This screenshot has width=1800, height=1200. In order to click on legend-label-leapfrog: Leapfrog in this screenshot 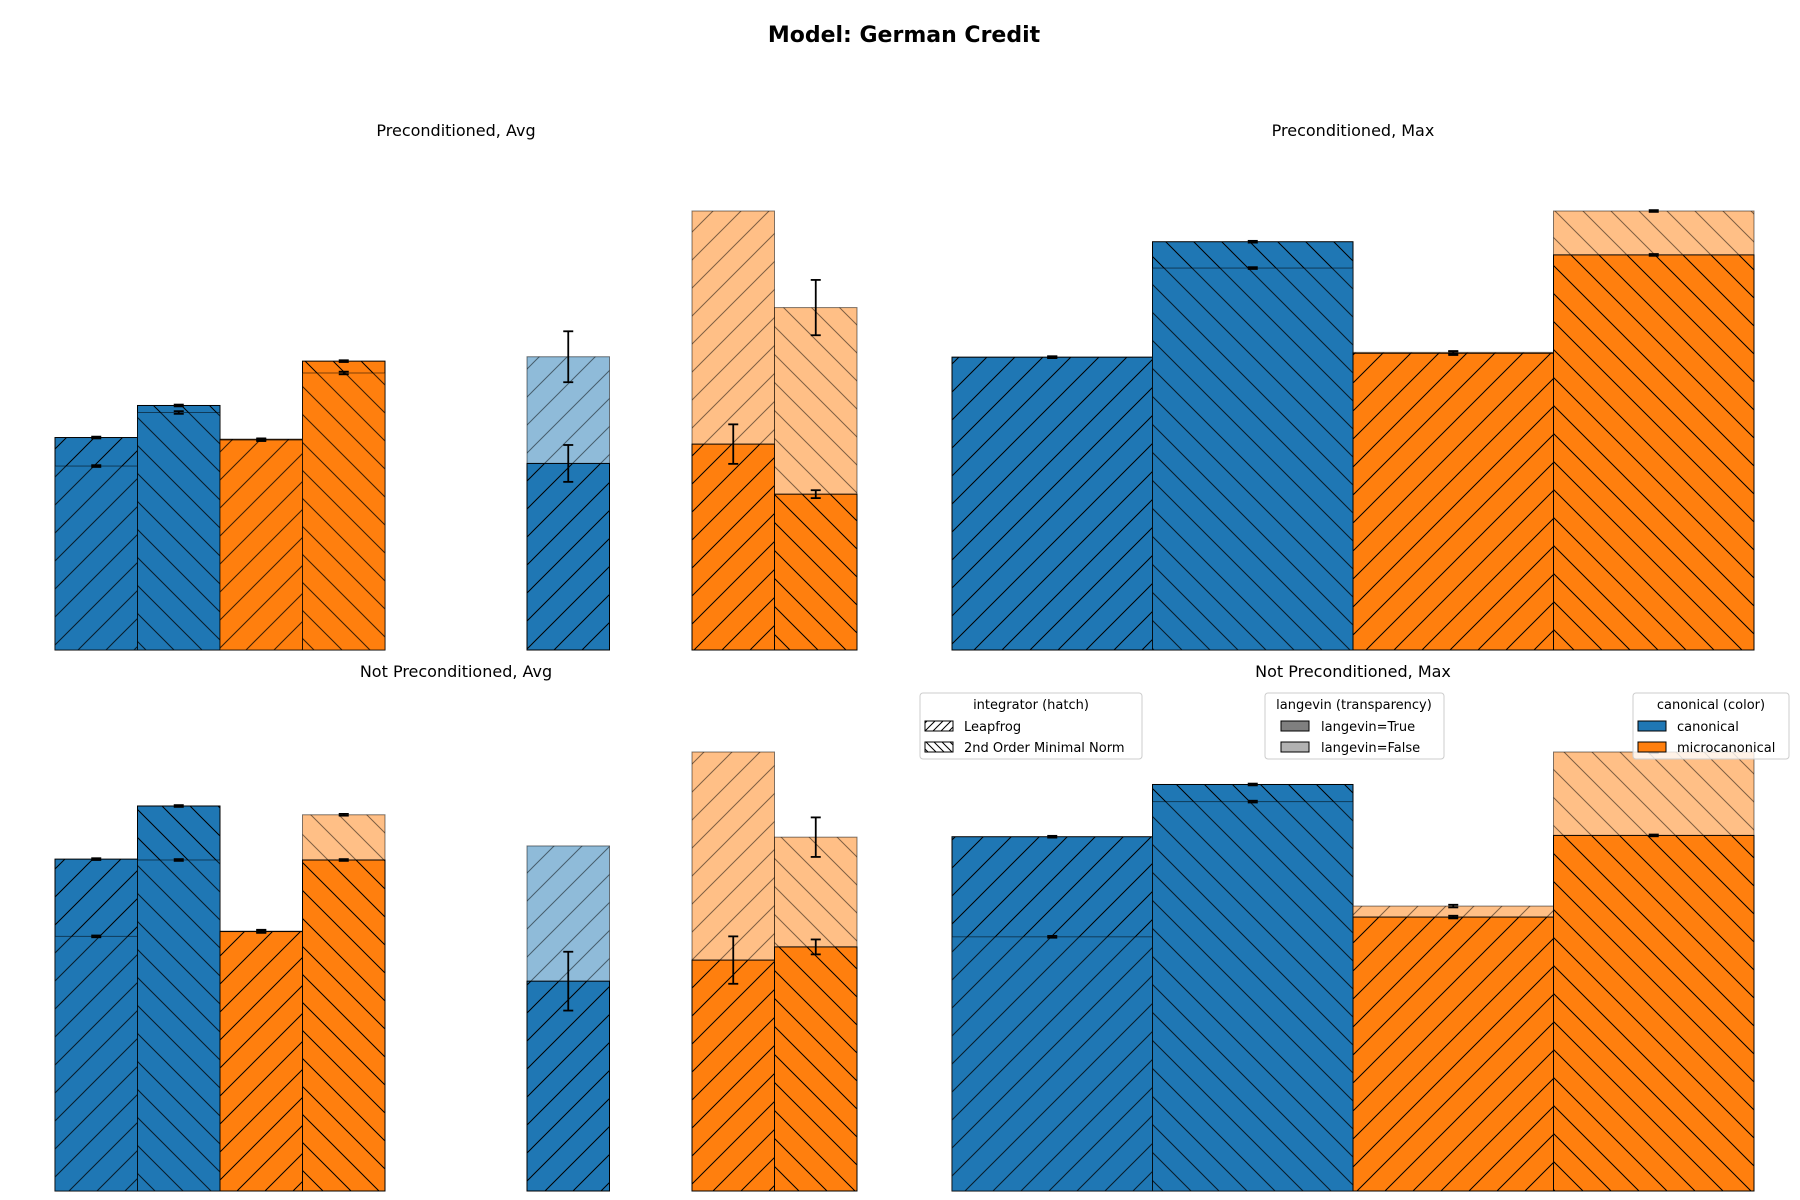, I will do `click(992, 727)`.